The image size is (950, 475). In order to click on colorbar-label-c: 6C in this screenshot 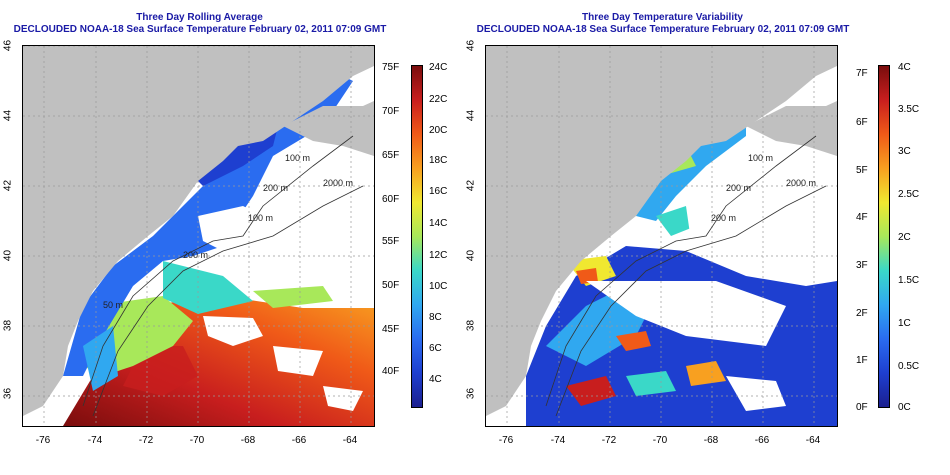, I will do `click(435, 348)`.